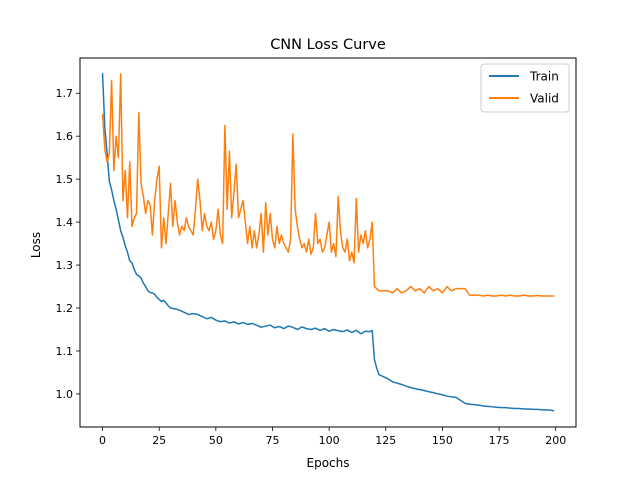 Image resolution: width=640 pixels, height=480 pixels. What do you see at coordinates (499, 440) in the screenshot?
I see `x-tick-label: 175` at bounding box center [499, 440].